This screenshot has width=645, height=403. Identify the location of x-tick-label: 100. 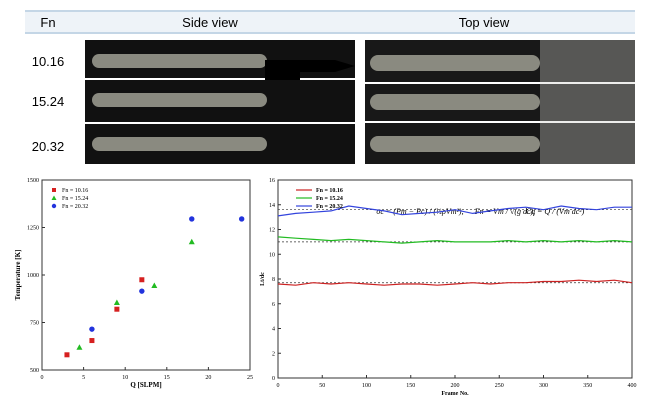
(366, 386).